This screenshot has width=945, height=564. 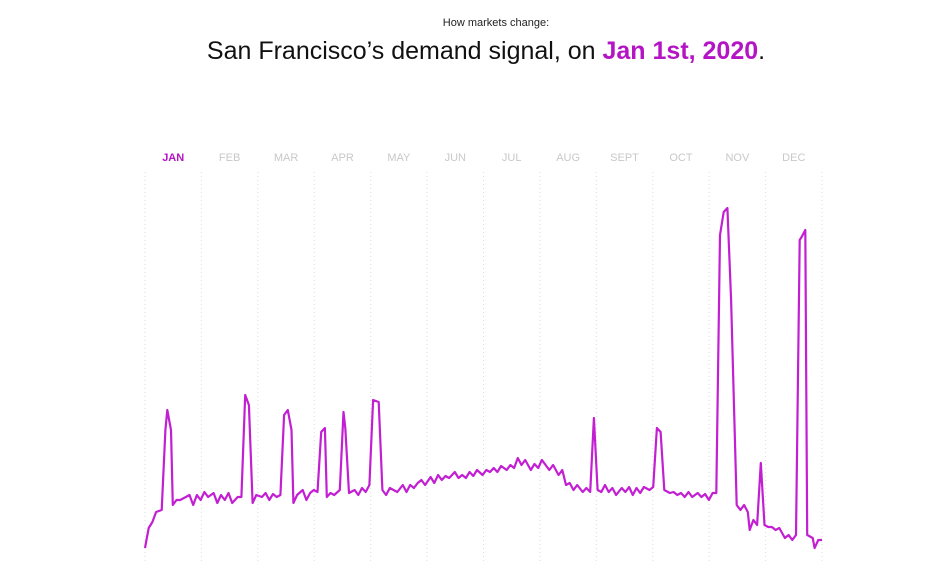 What do you see at coordinates (568, 158) in the screenshot?
I see `month-label: AUG` at bounding box center [568, 158].